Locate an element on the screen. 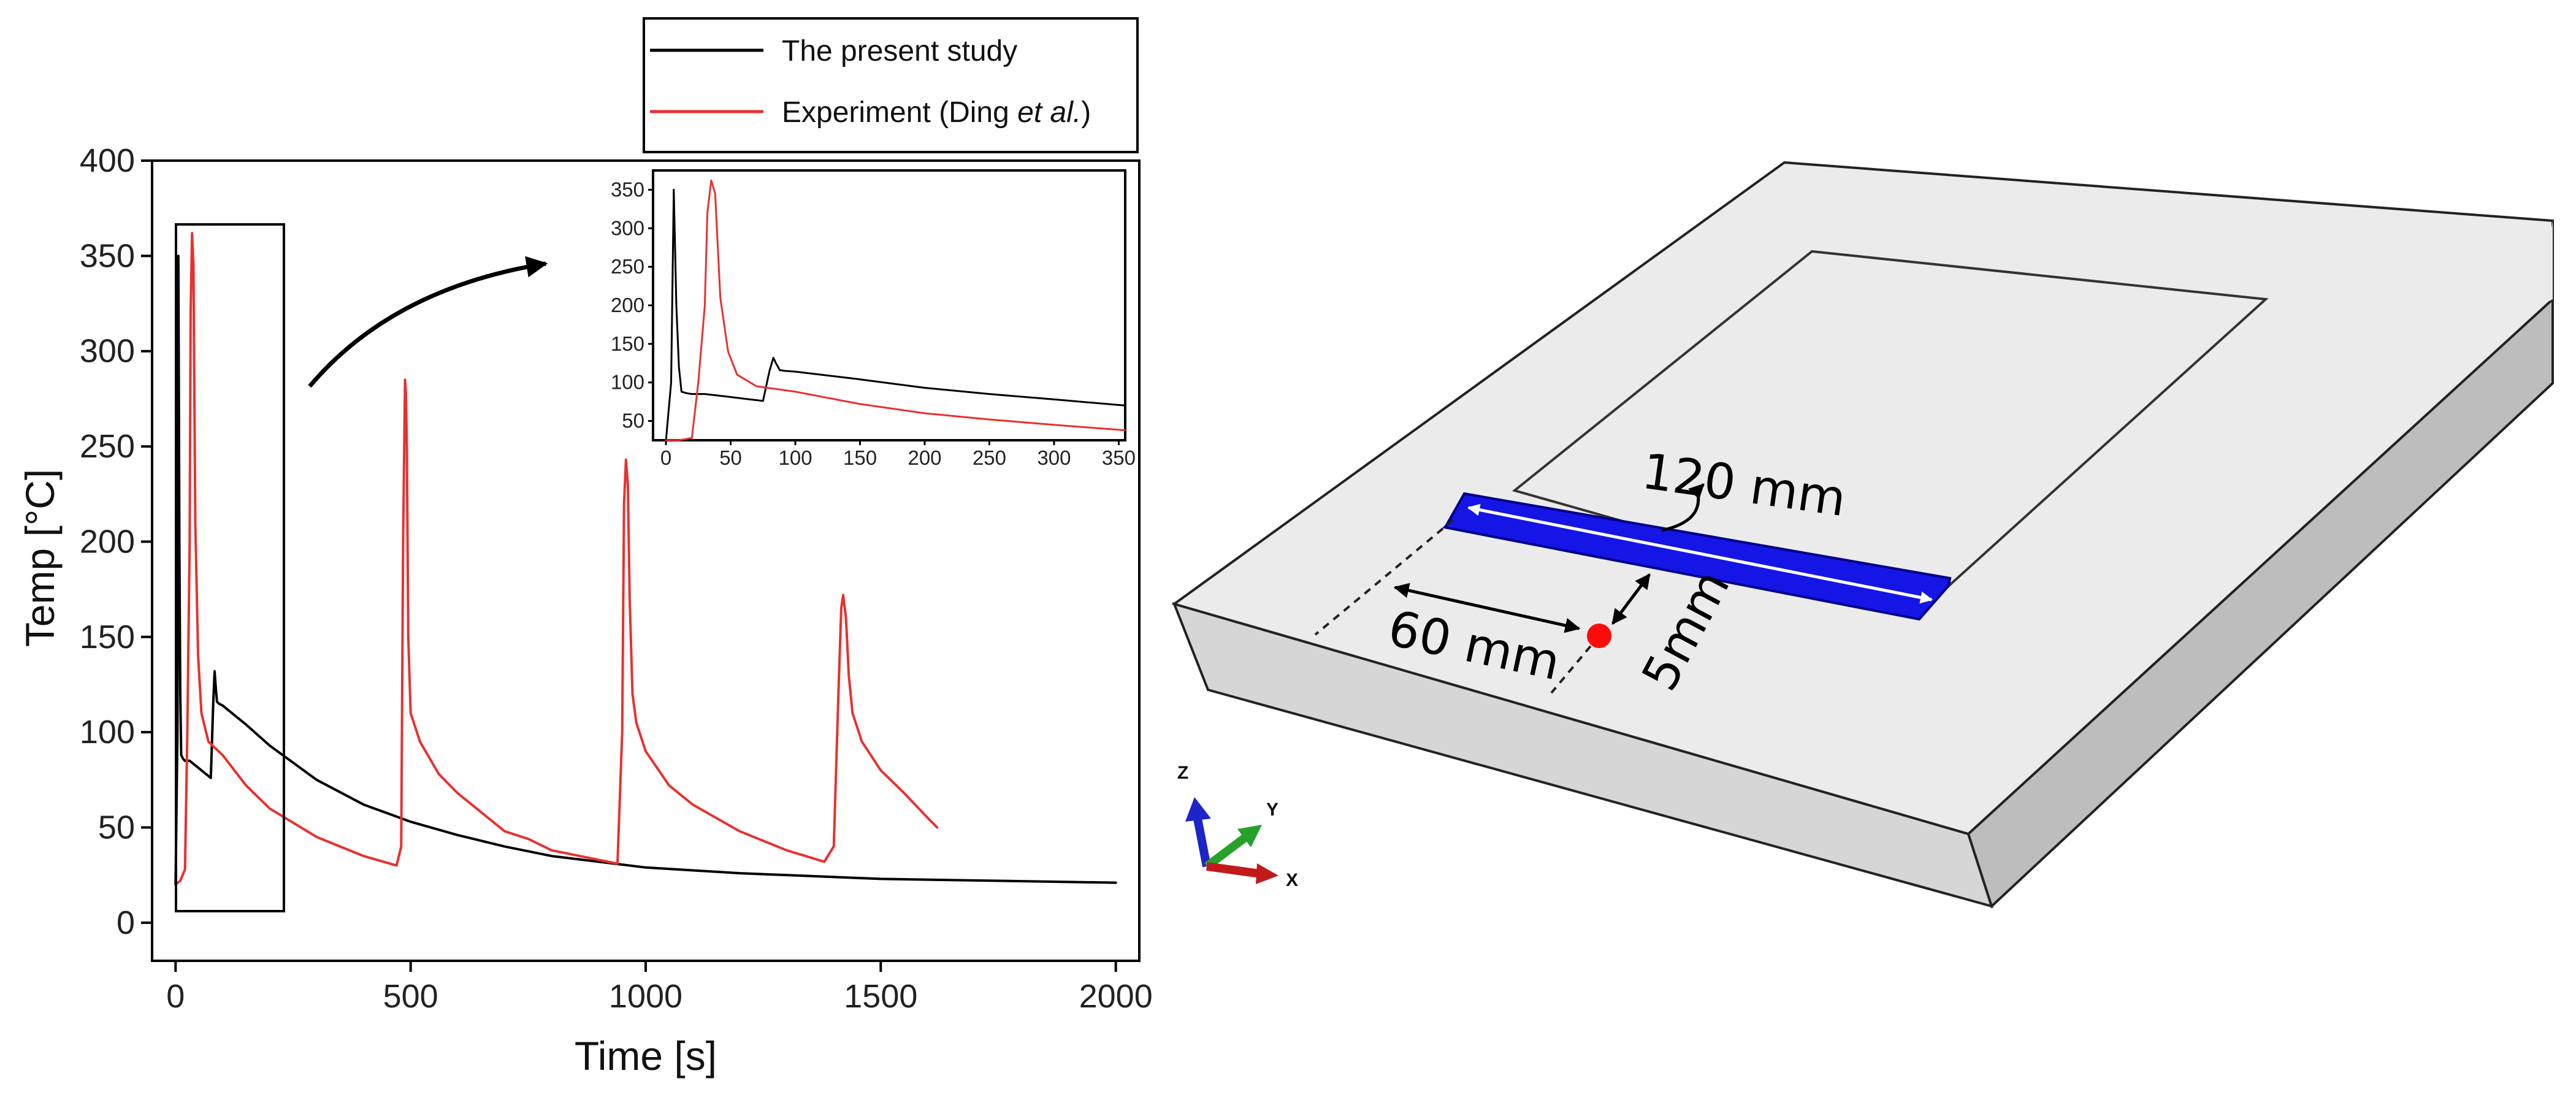 This screenshot has width=2576, height=1100. triad-x-axis is located at coordinates (1233, 870).